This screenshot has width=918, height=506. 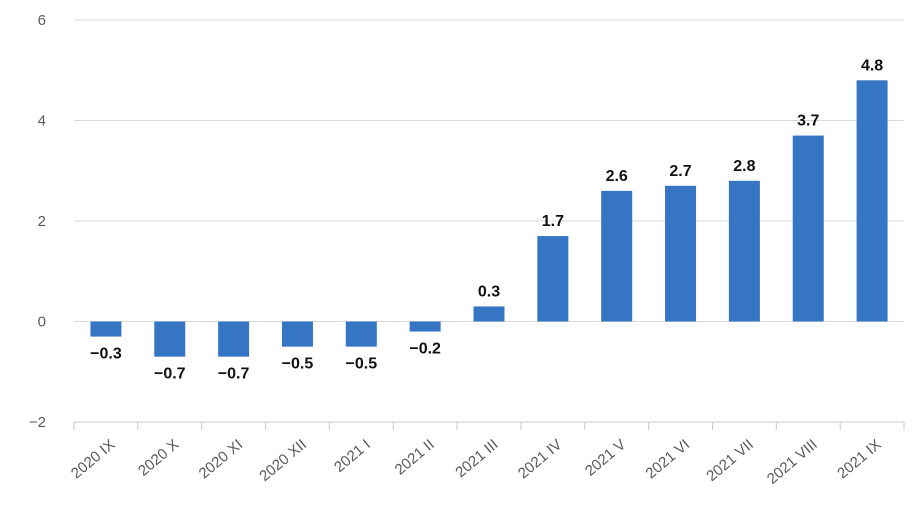 What do you see at coordinates (415, 457) in the screenshot?
I see `x-tick-label: 2021 II` at bounding box center [415, 457].